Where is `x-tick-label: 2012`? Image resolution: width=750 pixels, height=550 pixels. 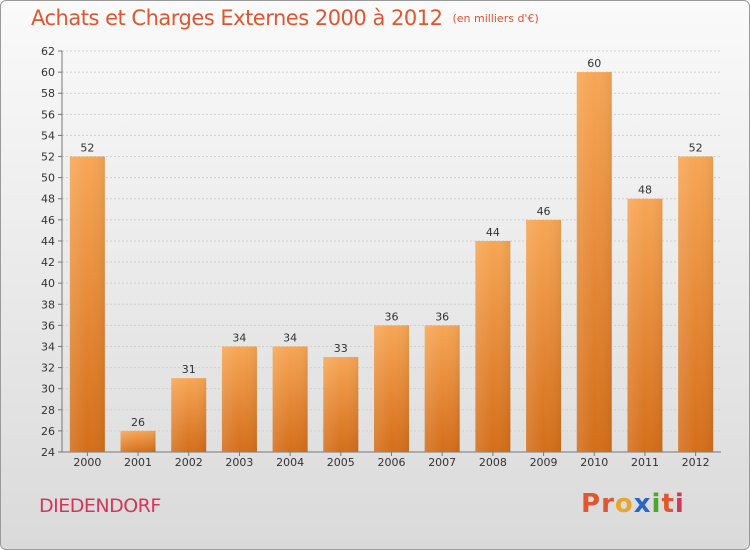
x-tick-label: 2012 is located at coordinates (696, 462).